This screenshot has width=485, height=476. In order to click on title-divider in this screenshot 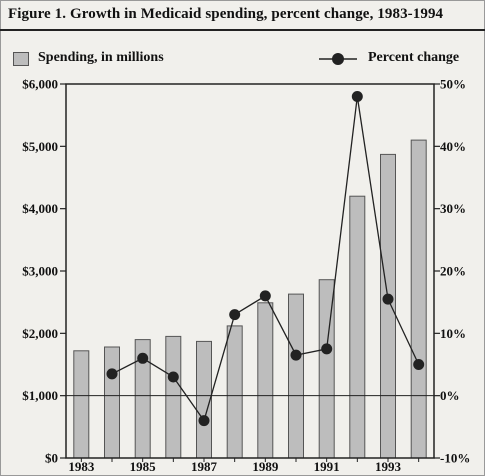, I will do `click(242, 30)`.